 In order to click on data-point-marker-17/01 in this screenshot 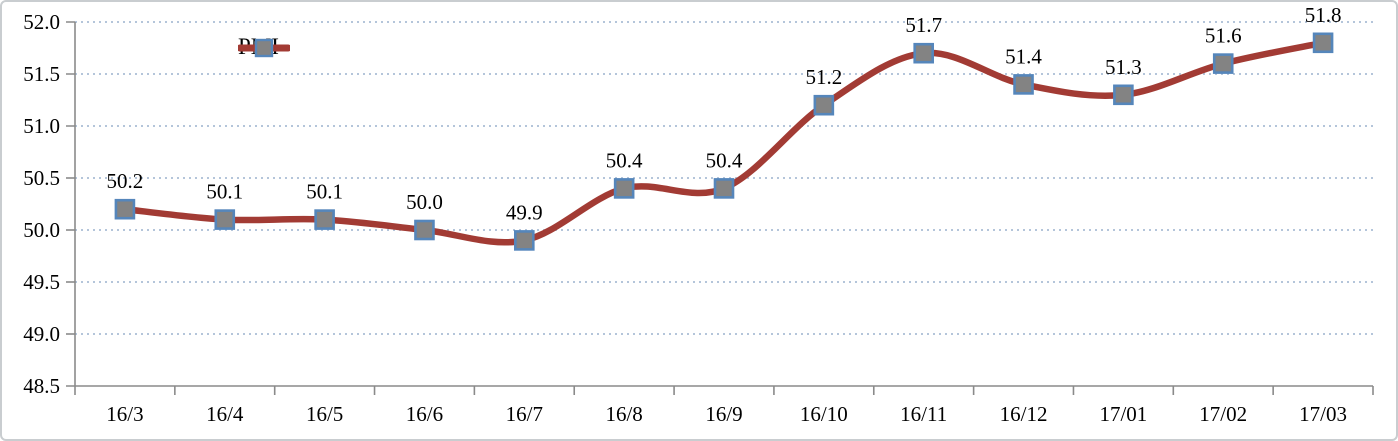, I will do `click(1123, 95)`.